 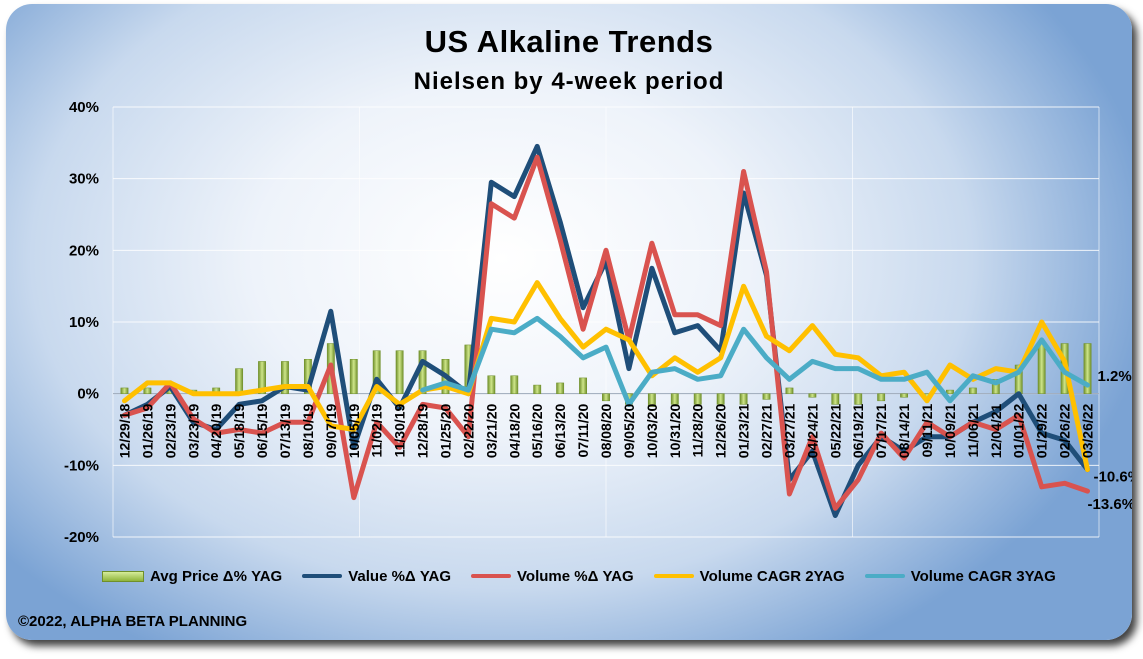 What do you see at coordinates (84, 250) in the screenshot?
I see `y-tick-label: 20%` at bounding box center [84, 250].